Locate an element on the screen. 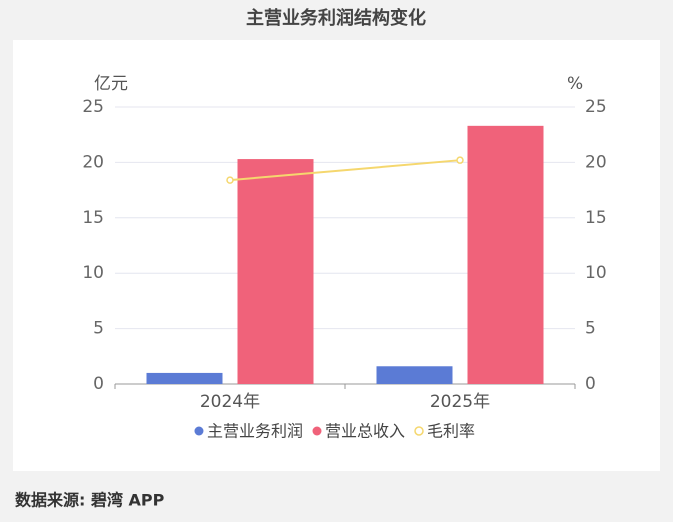  y-tick-label: 25 is located at coordinates (93, 107).